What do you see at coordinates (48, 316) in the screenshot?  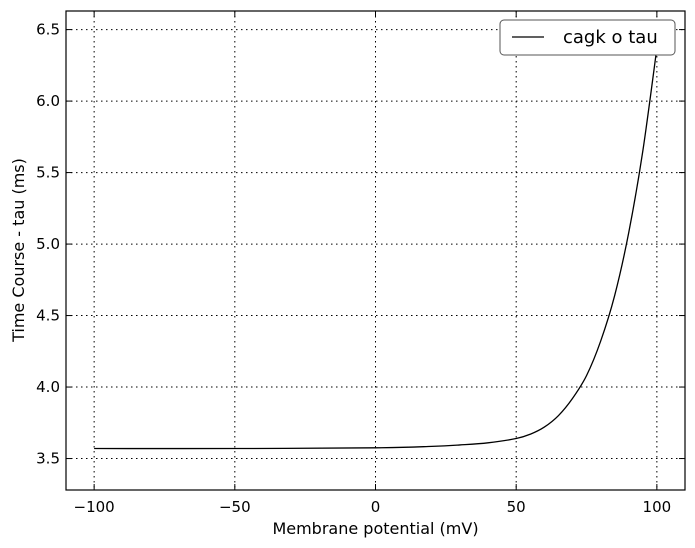 I see `y-tick-label: 4.5` at bounding box center [48, 316].